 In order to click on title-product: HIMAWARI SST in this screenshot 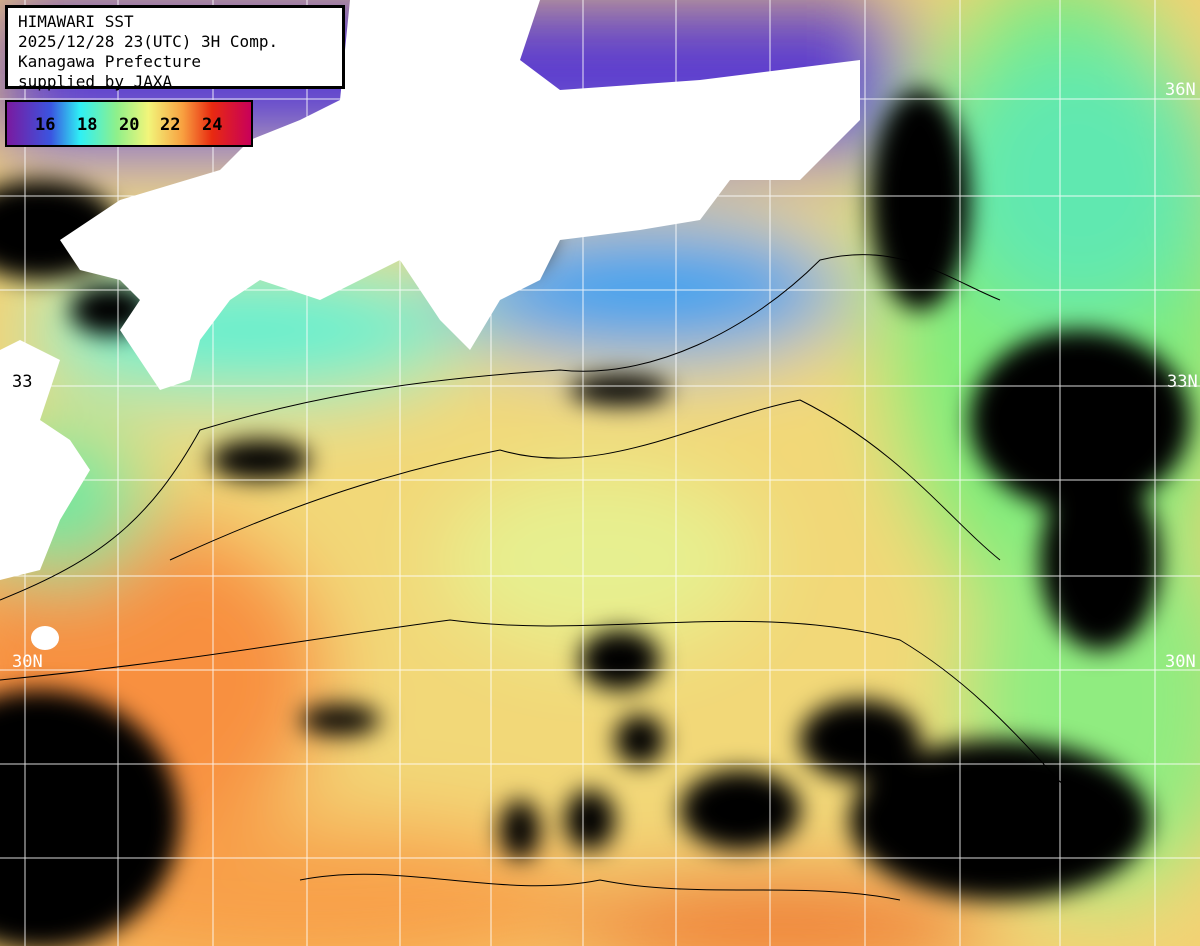, I will do `click(76, 21)`.